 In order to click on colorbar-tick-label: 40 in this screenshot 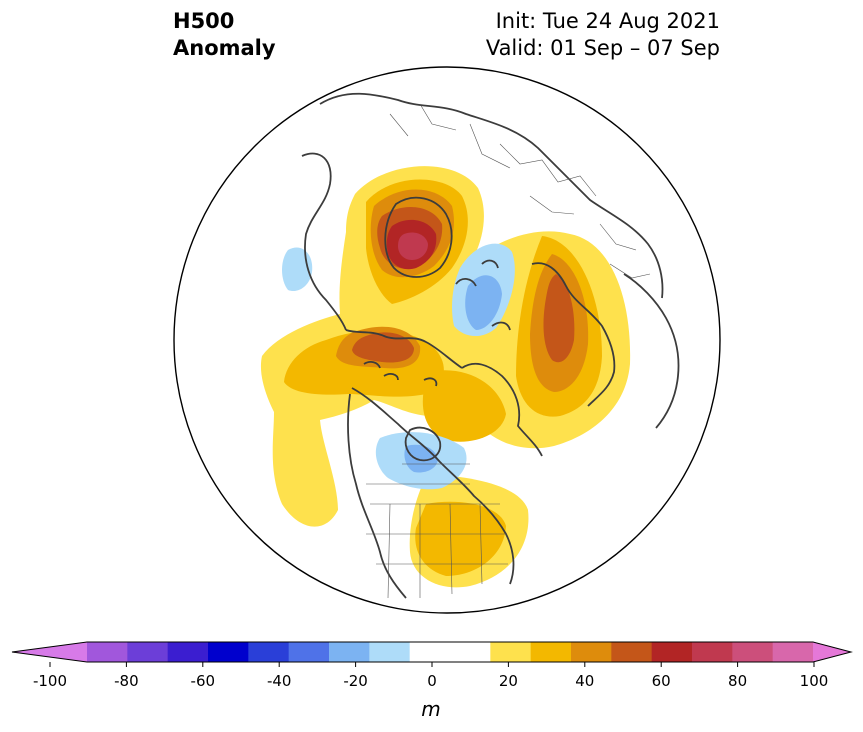, I will do `click(584, 681)`.